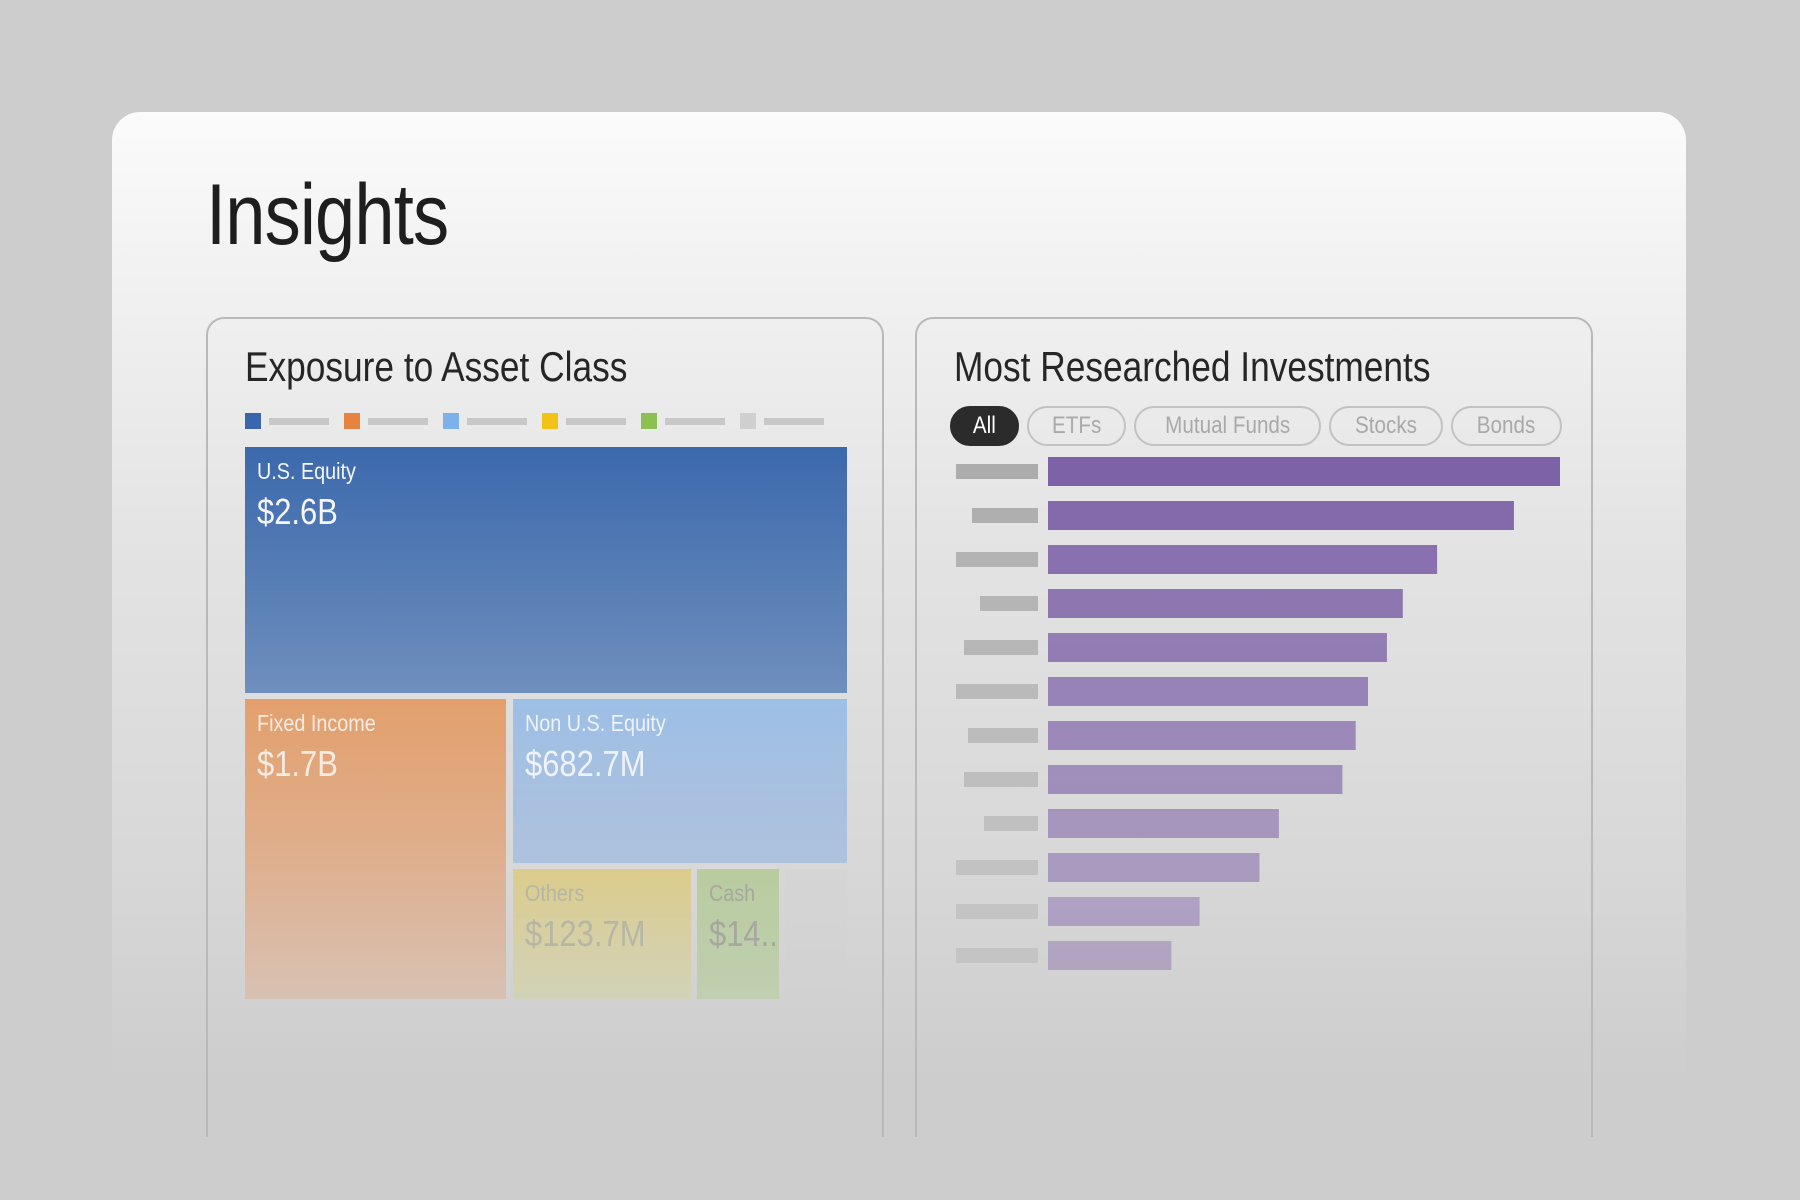  Describe the element at coordinates (316, 723) in the screenshot. I see `tile-label: Fixed Income` at that location.